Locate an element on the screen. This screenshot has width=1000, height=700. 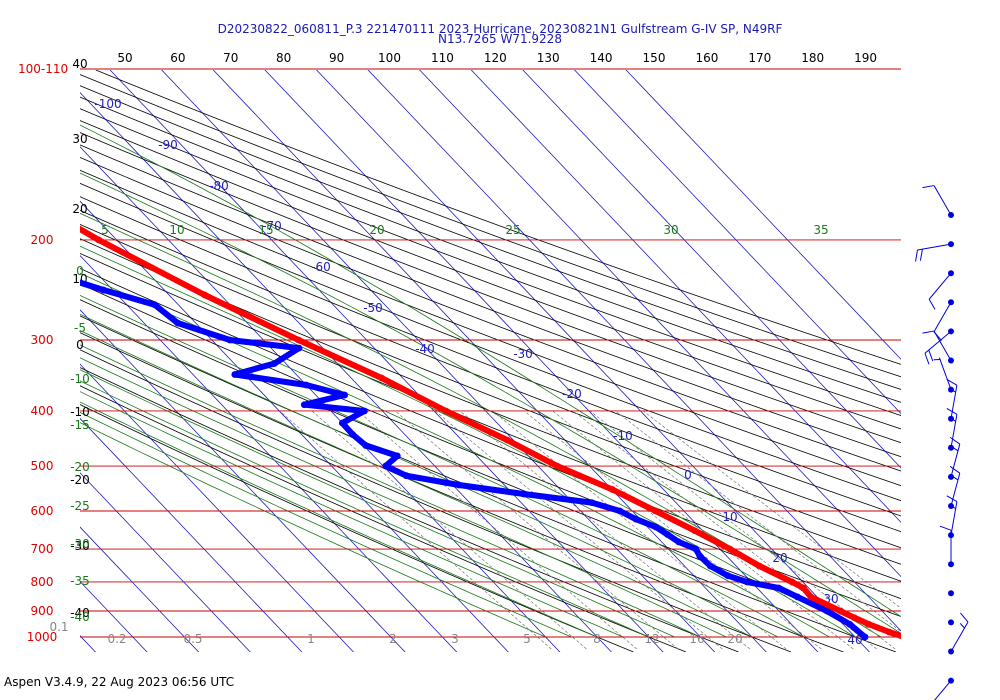
pressure-tick-label: 200 is located at coordinates (42, 240).